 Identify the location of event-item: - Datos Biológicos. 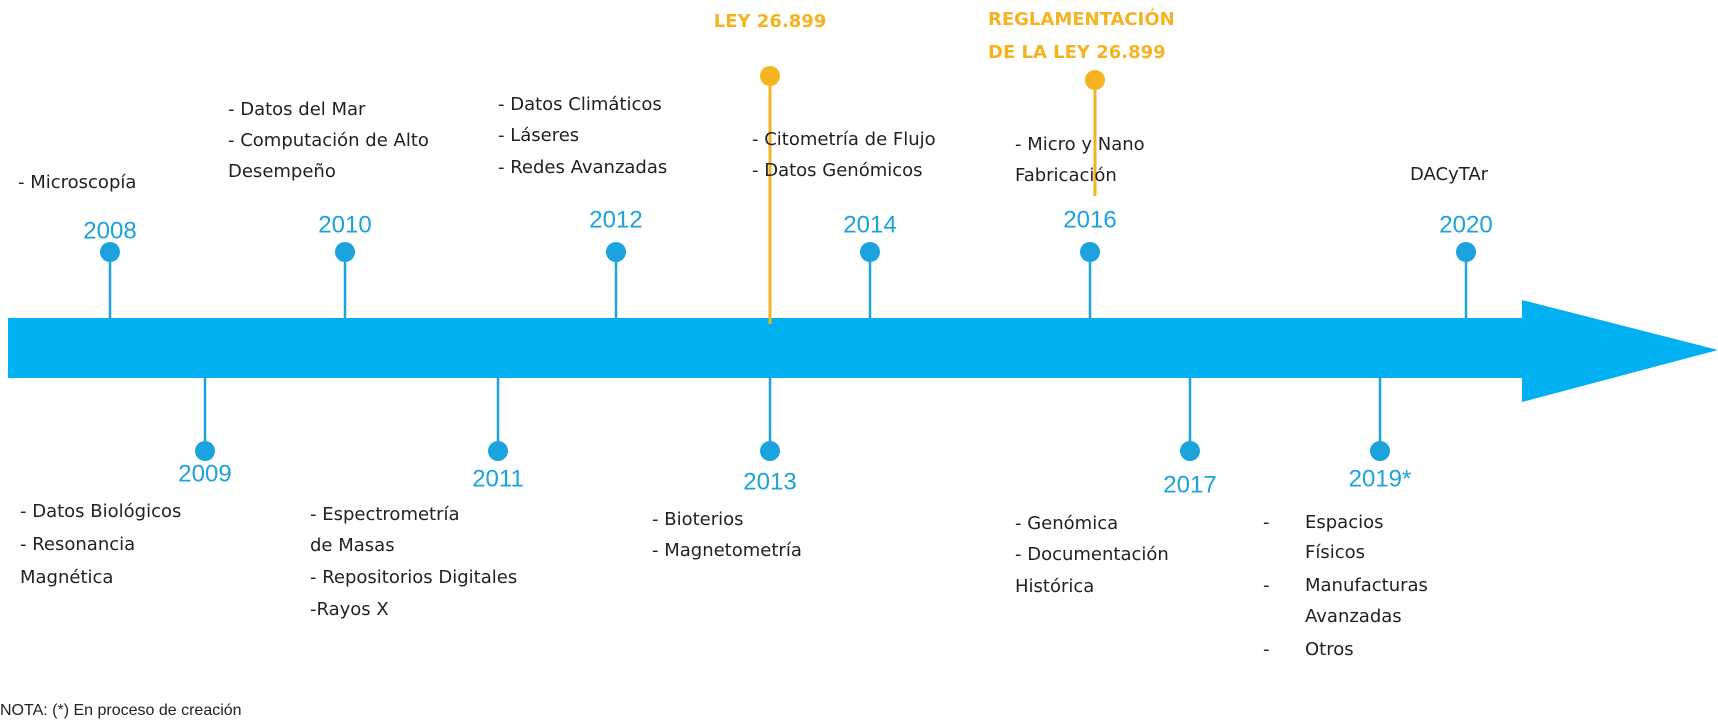
(100, 511).